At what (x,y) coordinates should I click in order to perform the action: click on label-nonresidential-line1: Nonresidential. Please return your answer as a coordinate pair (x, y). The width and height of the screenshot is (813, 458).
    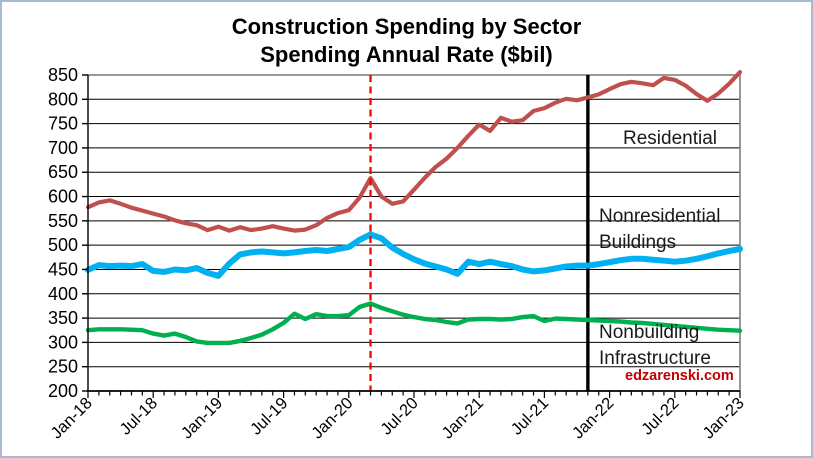
    Looking at the image, I should click on (660, 216).